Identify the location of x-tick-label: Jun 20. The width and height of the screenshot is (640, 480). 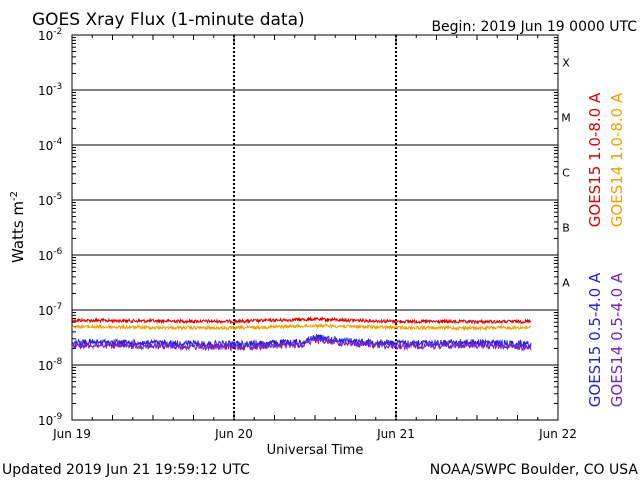
(233, 434).